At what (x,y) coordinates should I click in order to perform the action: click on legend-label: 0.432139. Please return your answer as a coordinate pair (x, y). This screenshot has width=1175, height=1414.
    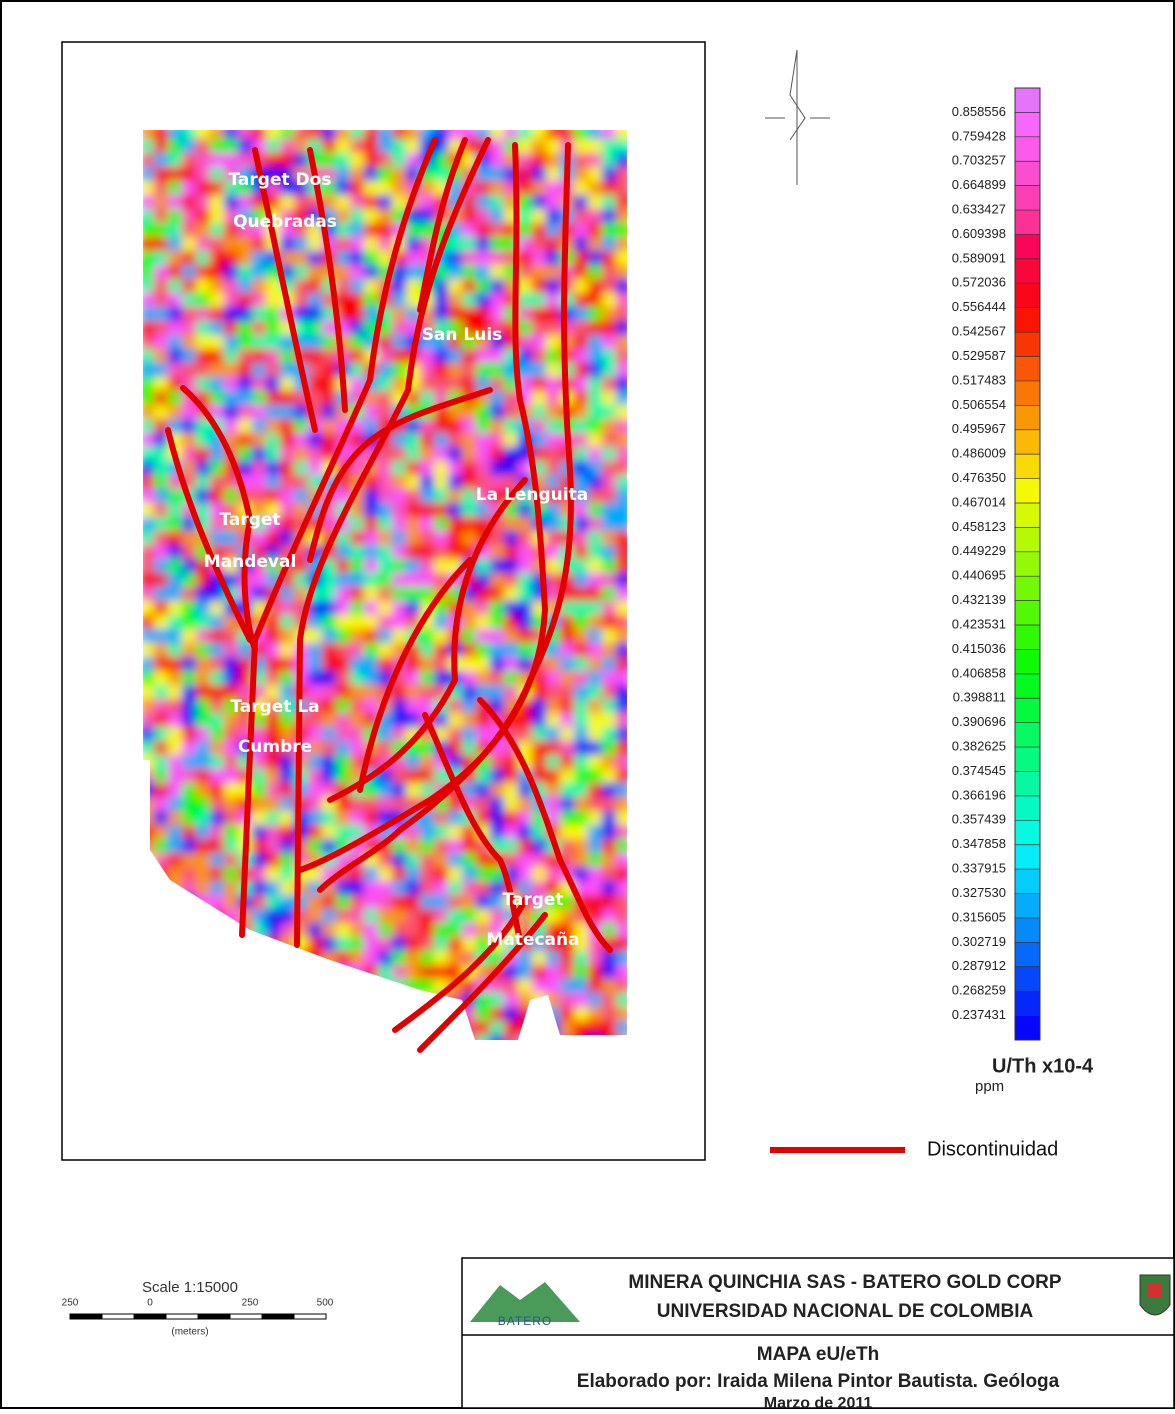
    Looking at the image, I should click on (979, 599).